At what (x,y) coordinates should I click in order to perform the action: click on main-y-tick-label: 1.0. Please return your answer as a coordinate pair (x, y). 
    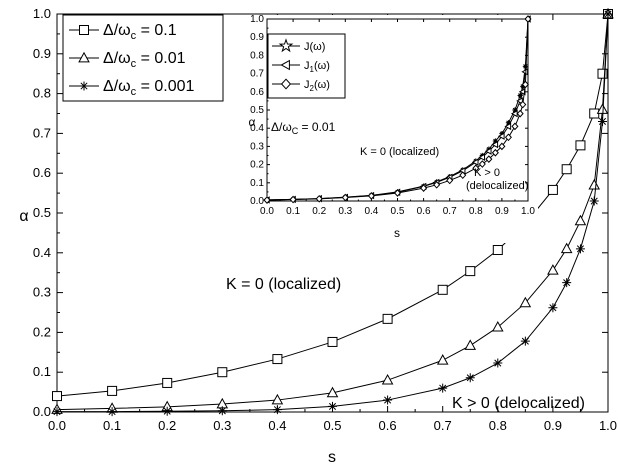
    Looking at the image, I should click on (42, 13).